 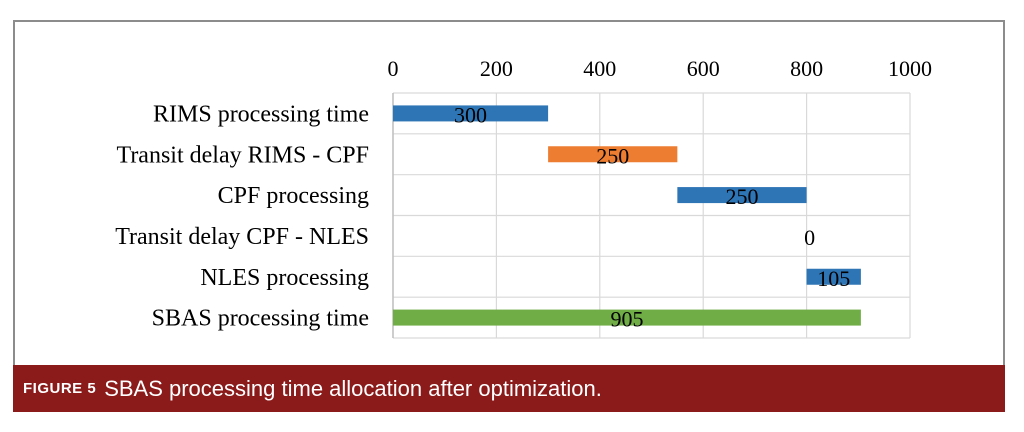 I want to click on x-tick-label: 600, so click(x=703, y=68).